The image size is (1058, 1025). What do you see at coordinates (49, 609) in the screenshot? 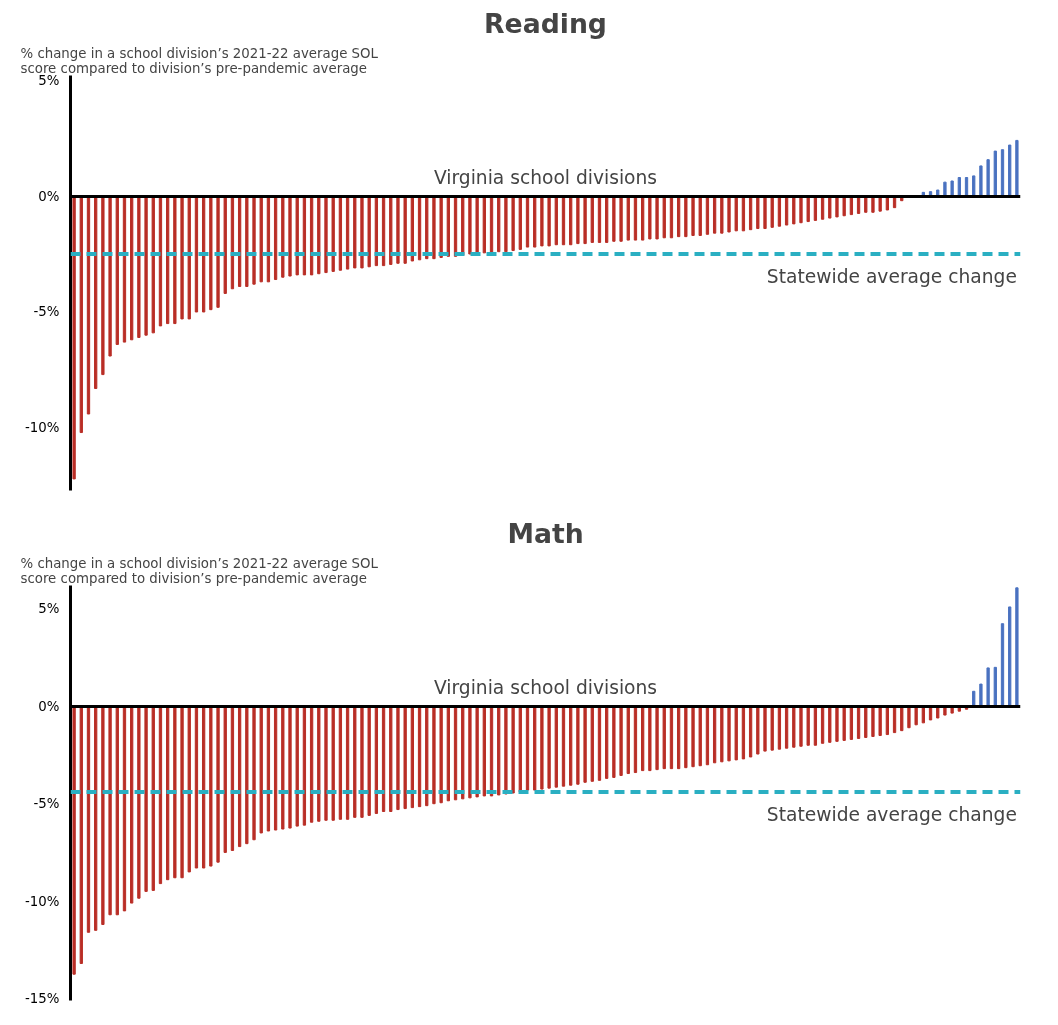
I see `y-tick-label: 5%` at bounding box center [49, 609].